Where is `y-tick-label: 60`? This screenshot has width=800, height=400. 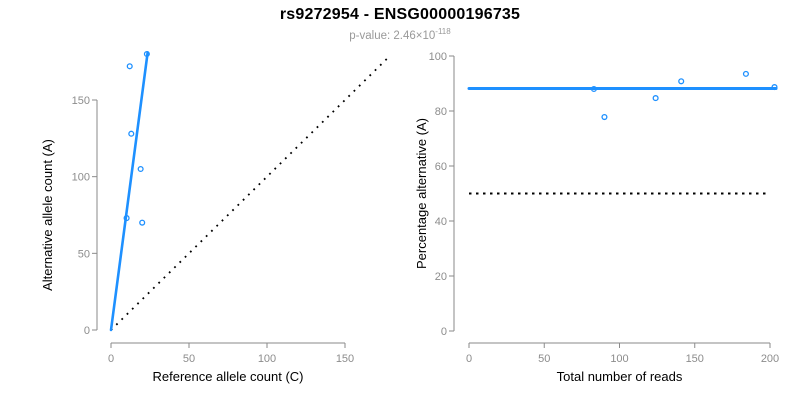 y-tick-label: 60 is located at coordinates (441, 167).